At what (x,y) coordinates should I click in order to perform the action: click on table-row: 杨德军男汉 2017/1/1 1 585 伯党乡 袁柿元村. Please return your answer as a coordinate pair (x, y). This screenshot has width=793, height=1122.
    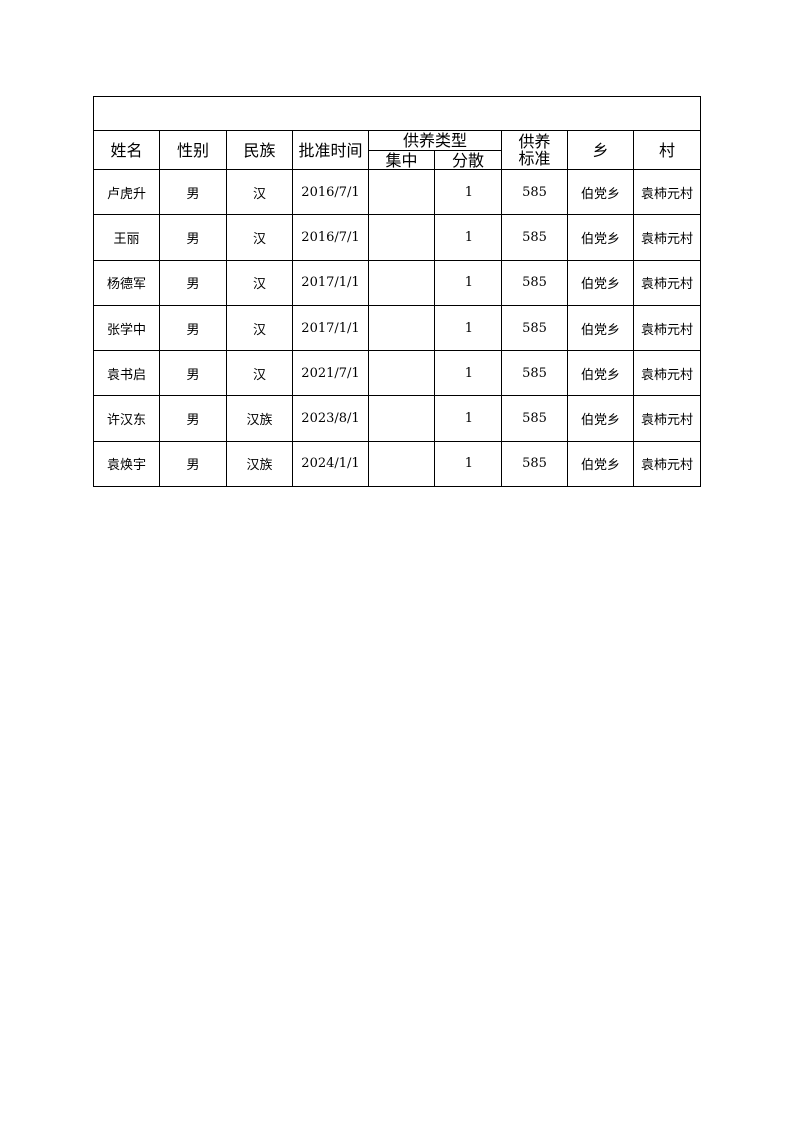
    Looking at the image, I should click on (397, 282).